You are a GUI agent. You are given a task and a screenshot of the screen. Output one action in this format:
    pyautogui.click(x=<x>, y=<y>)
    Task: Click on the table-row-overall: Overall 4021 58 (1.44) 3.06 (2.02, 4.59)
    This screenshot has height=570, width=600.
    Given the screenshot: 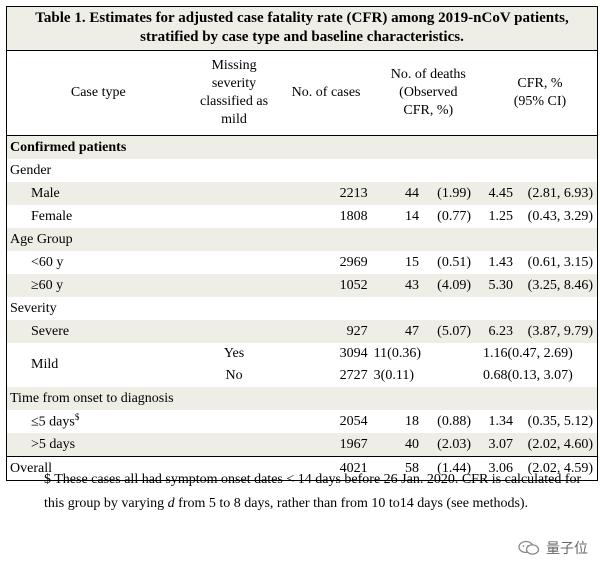 What is the action you would take?
    pyautogui.click(x=302, y=468)
    